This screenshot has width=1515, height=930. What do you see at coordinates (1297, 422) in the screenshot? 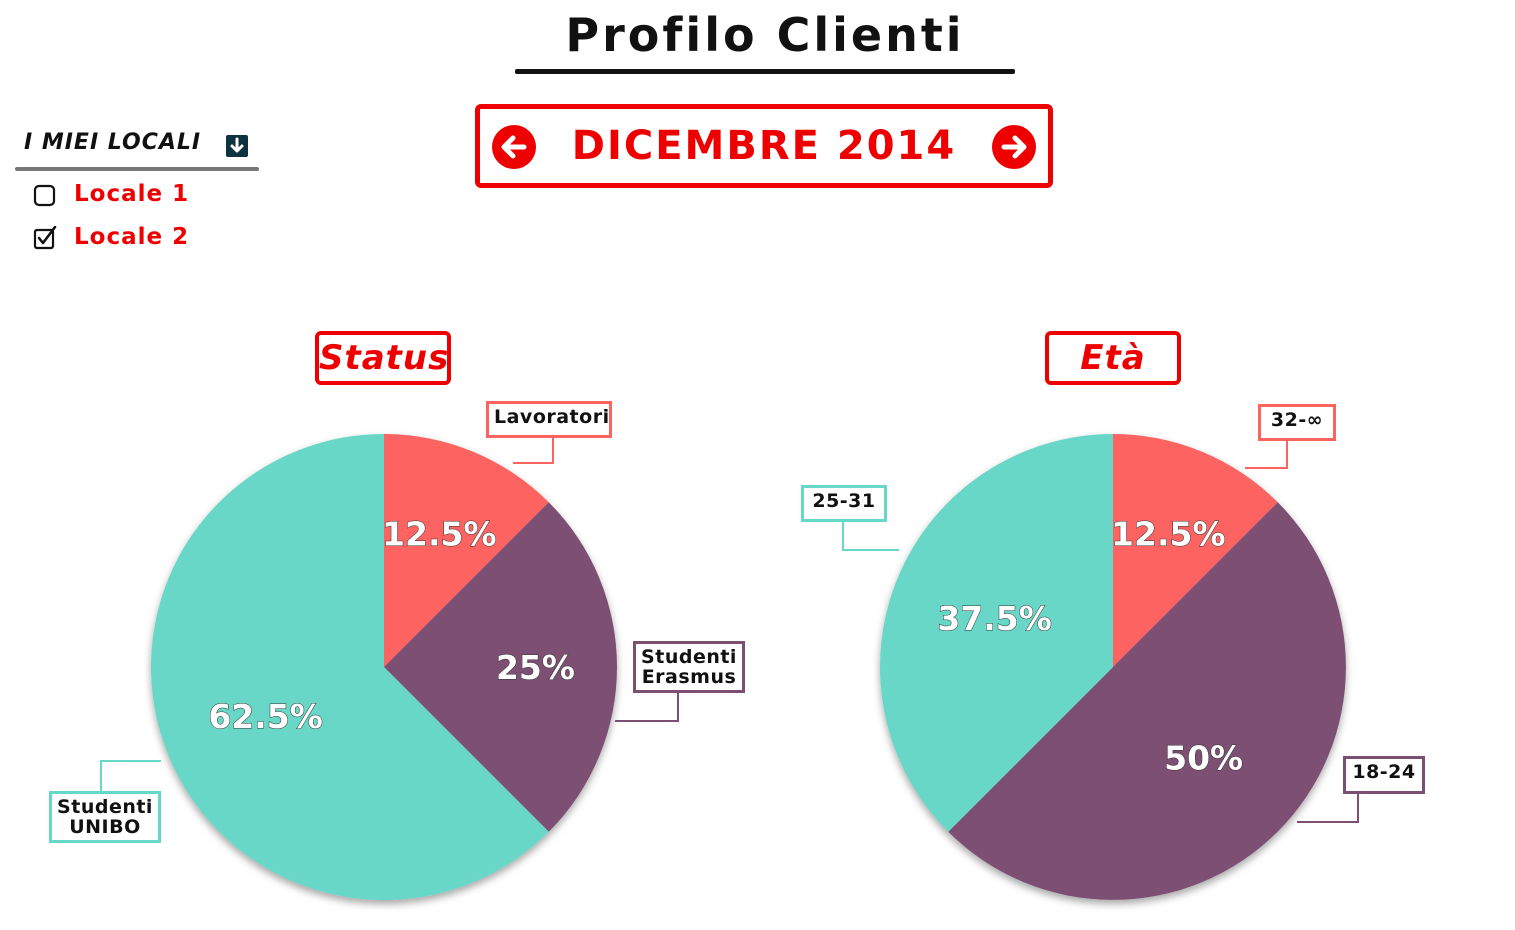
I see `callout-32-plus: 32-∞` at bounding box center [1297, 422].